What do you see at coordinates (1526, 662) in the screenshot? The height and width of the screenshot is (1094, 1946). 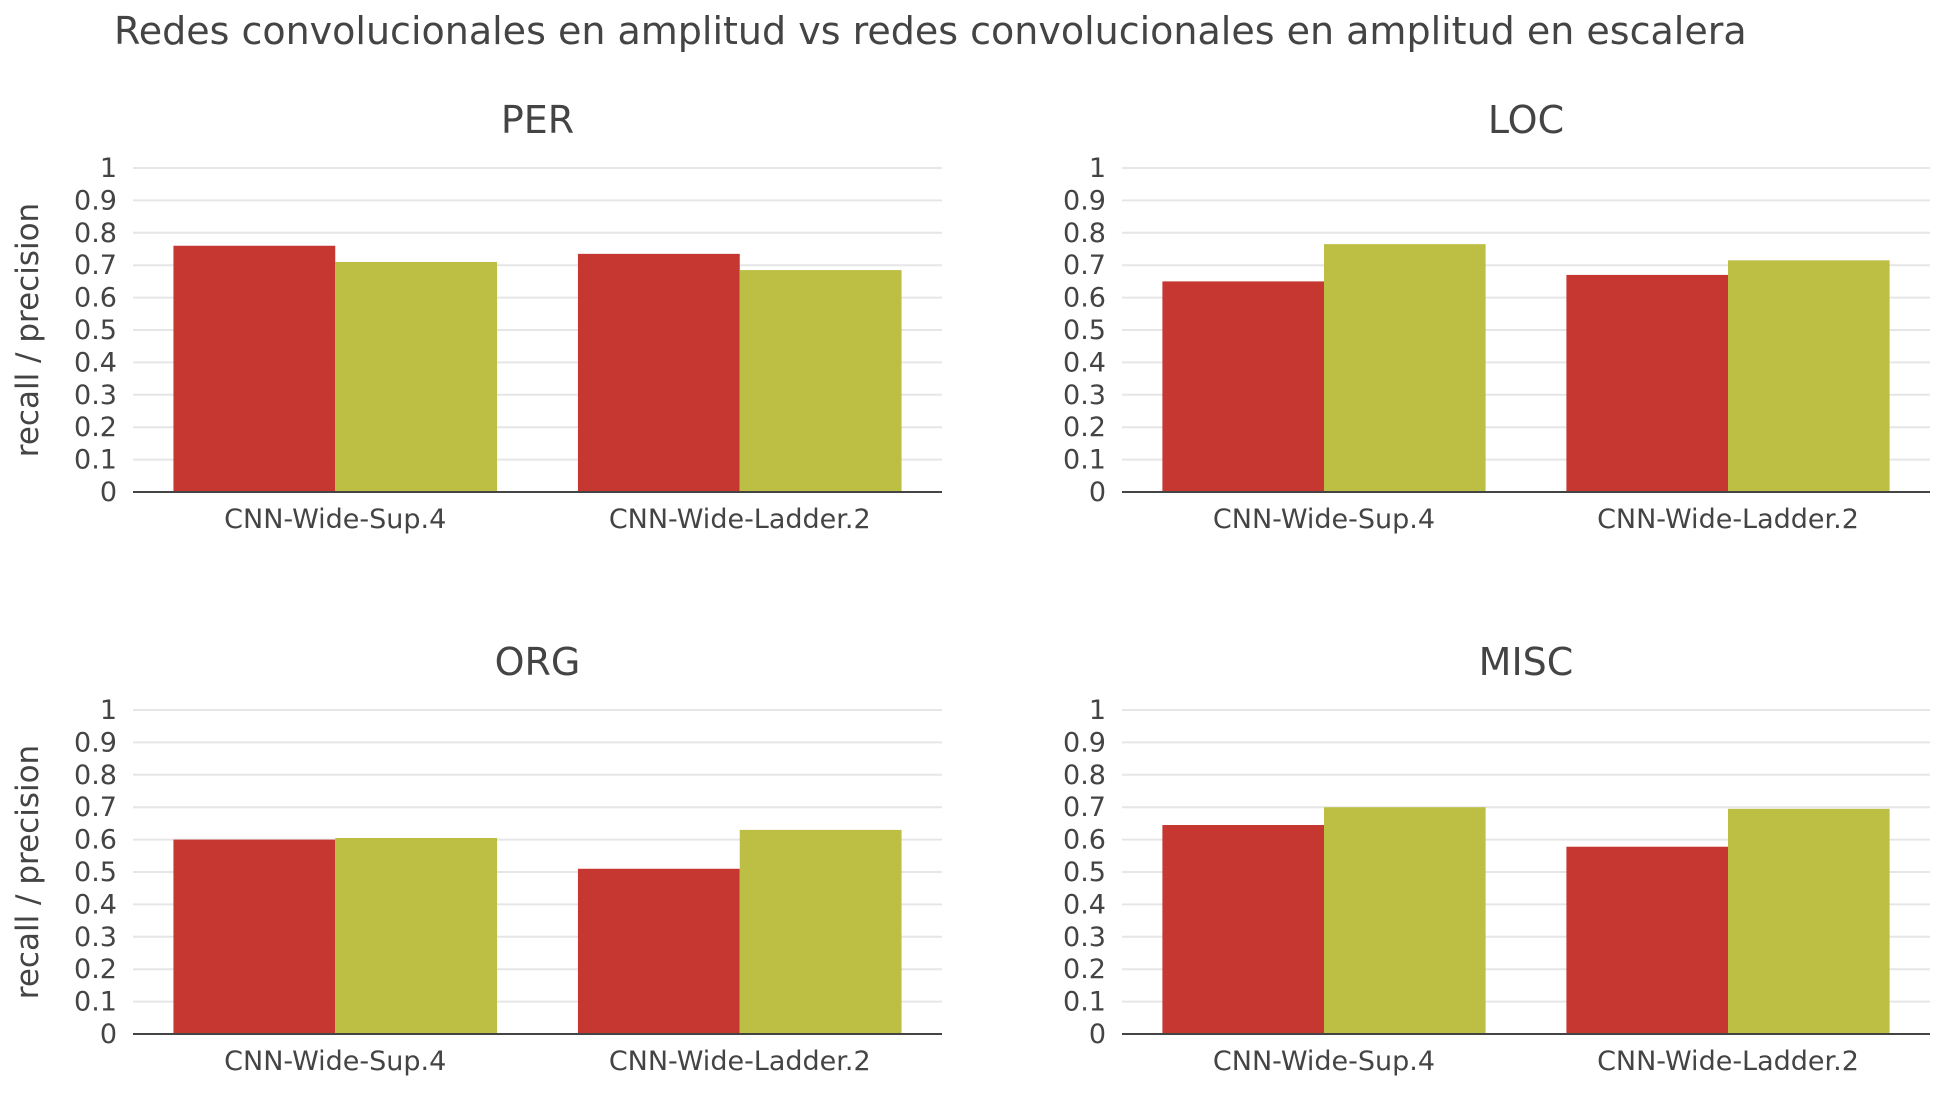 I see `panel-title: MISC` at bounding box center [1526, 662].